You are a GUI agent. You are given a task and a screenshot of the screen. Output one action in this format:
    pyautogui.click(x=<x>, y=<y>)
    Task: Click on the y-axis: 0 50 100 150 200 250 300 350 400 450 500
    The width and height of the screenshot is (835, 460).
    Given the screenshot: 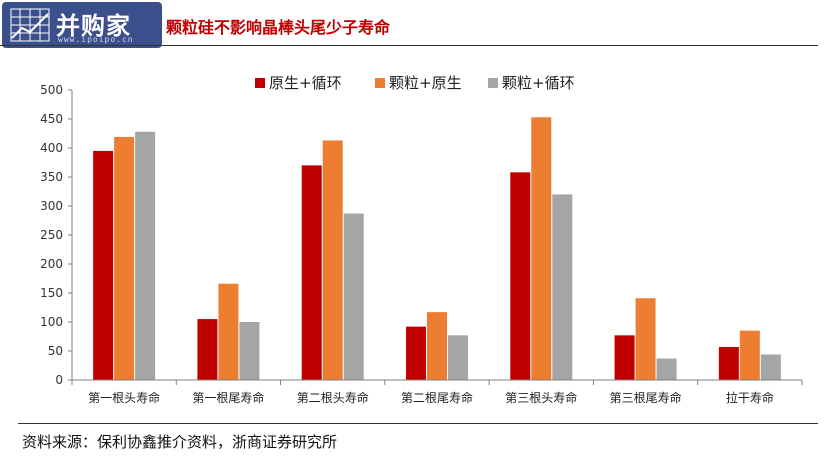 What is the action you would take?
    pyautogui.click(x=56, y=235)
    